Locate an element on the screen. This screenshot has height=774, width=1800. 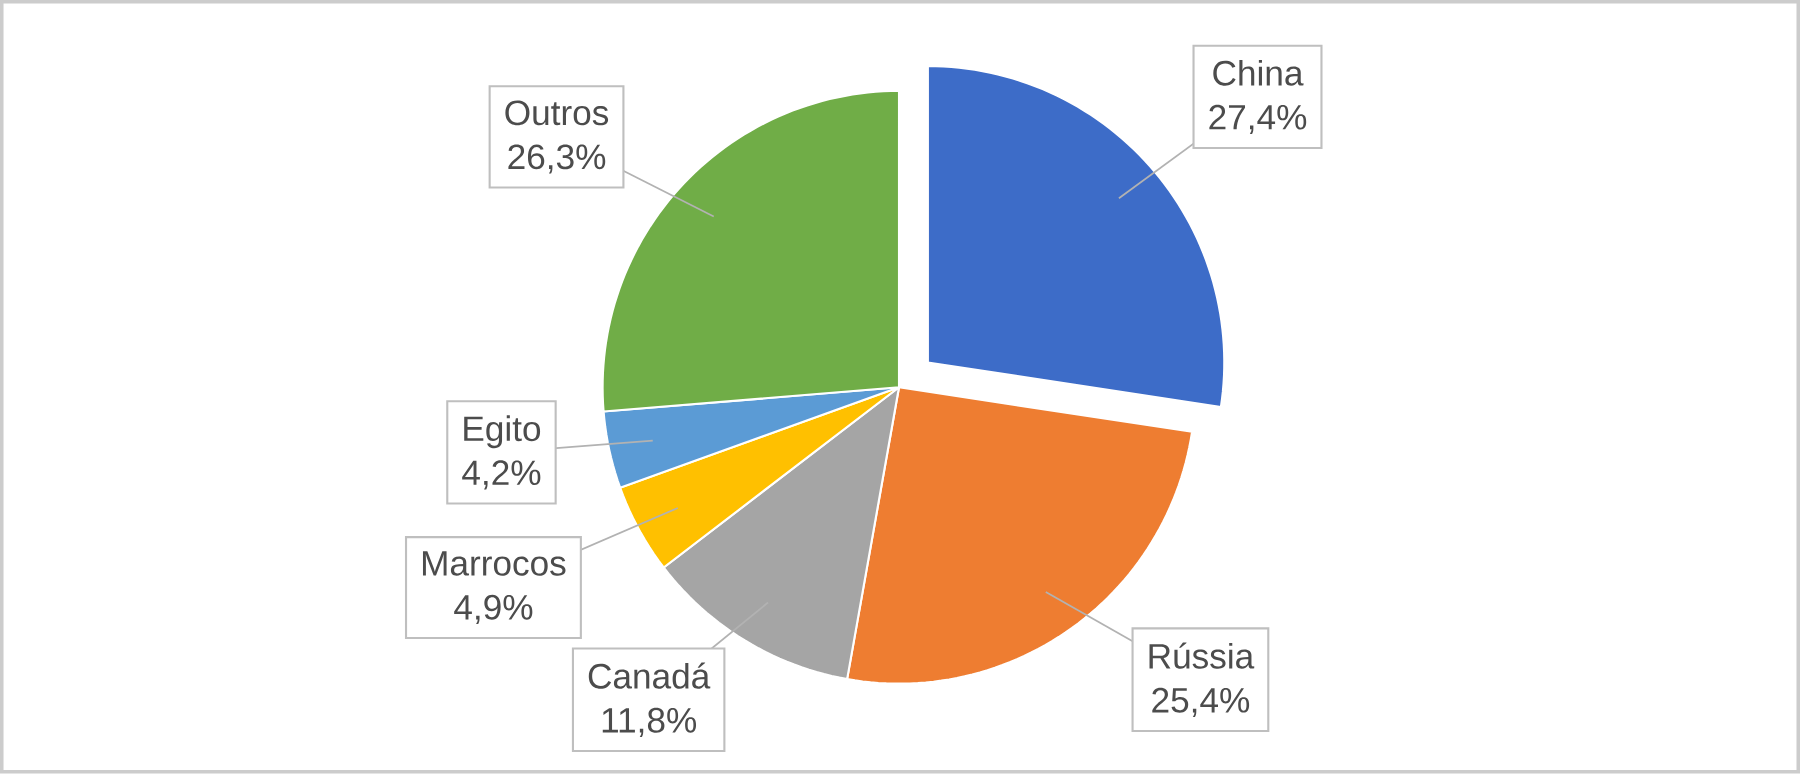
data-label: 4,2% is located at coordinates (501, 475).